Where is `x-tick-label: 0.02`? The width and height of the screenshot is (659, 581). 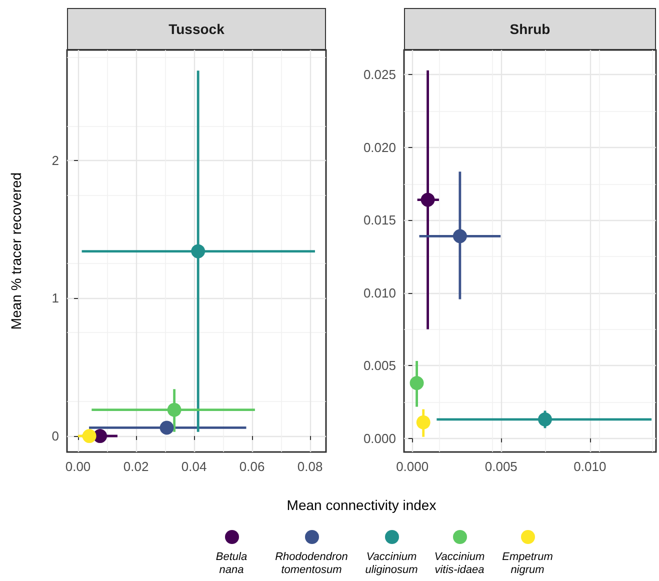
x-tick-label: 0.02 is located at coordinates (136, 466).